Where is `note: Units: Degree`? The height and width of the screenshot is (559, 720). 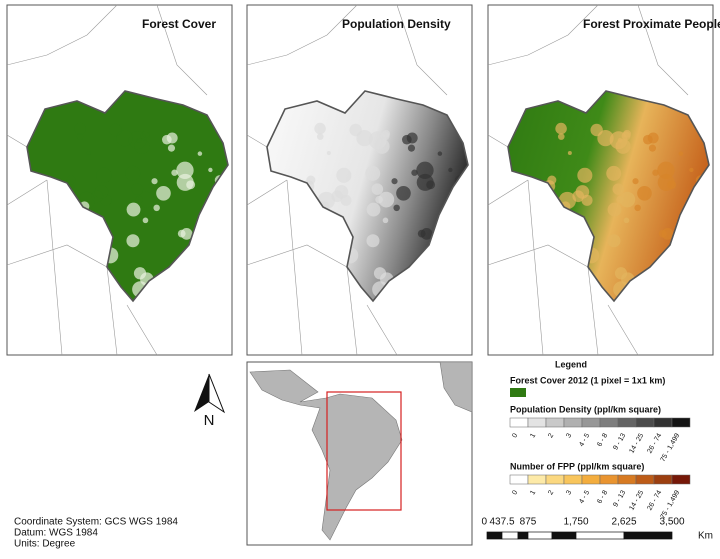 note: Units: Degree is located at coordinates (45, 544).